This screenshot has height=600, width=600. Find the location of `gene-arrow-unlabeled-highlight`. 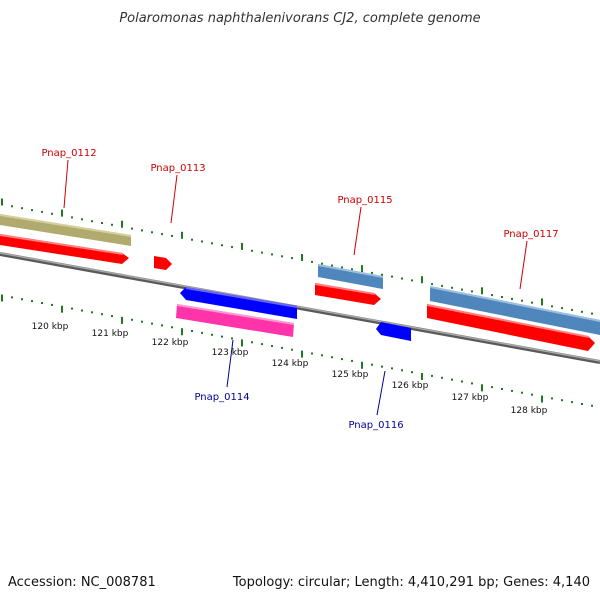

gene-arrow-unlabeled-highlight is located at coordinates (61, 244).